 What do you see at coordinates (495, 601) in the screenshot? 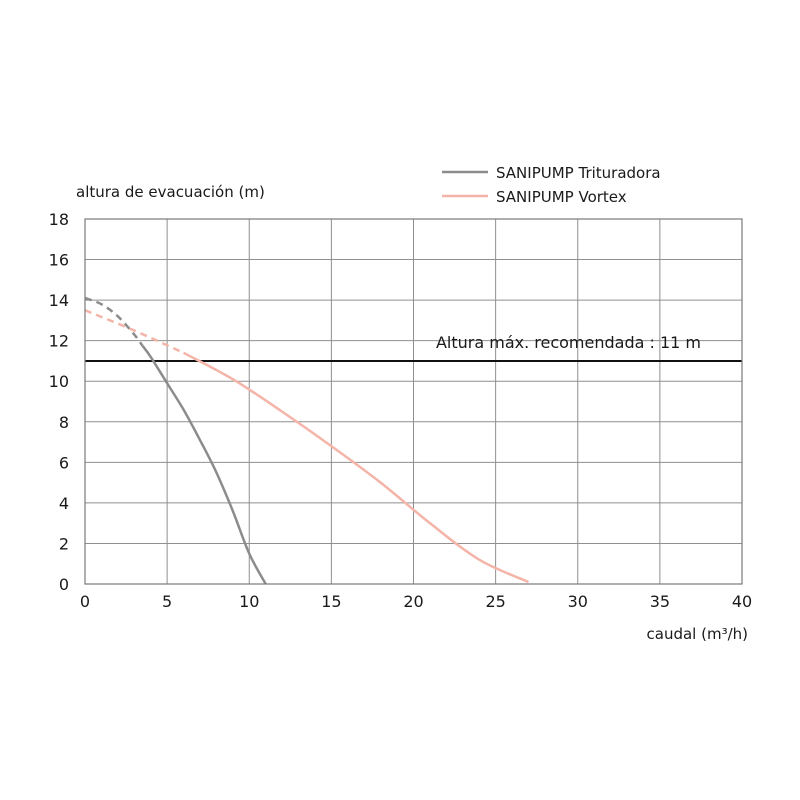
I see `x-tick-label: 25` at bounding box center [495, 601].